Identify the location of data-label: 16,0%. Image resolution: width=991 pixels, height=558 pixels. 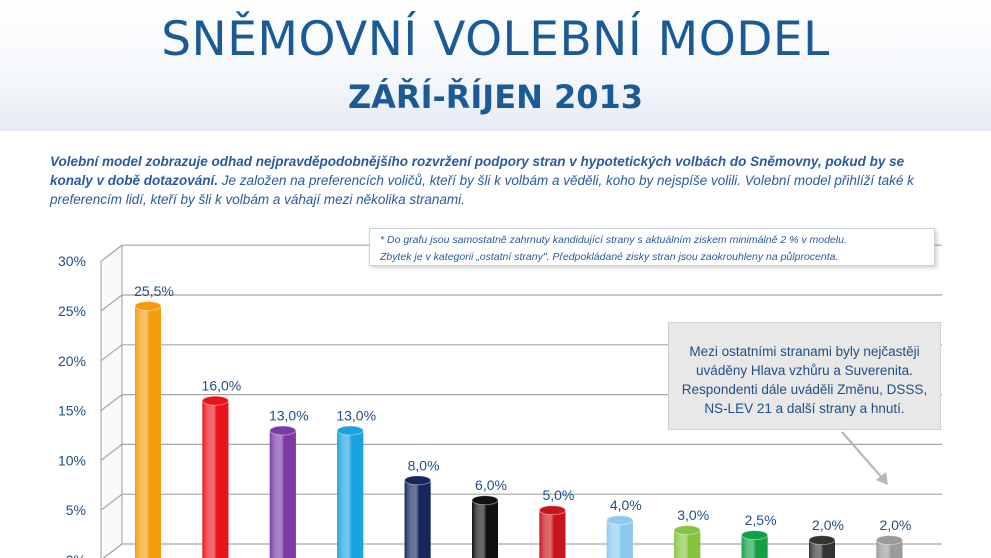
(222, 386).